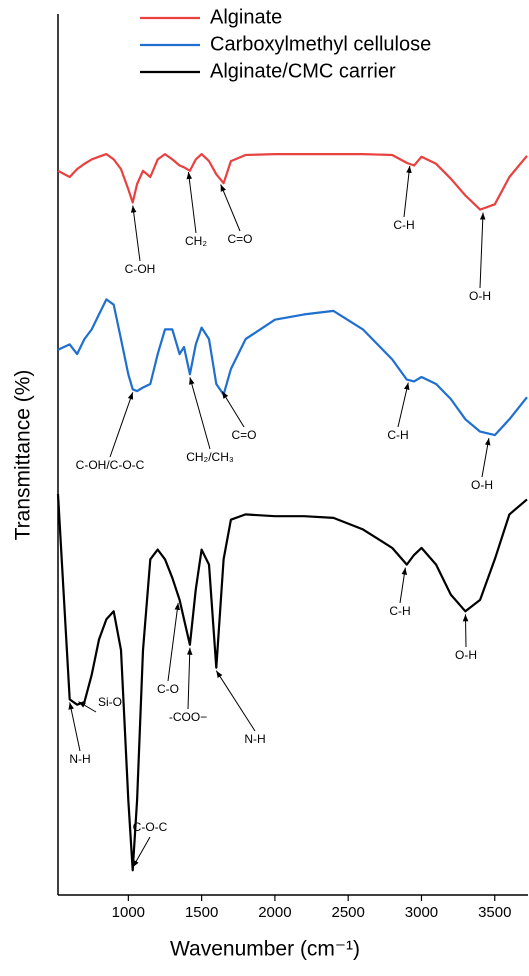  What do you see at coordinates (110, 702) in the screenshot?
I see `annotation-label: Si-O` at bounding box center [110, 702].